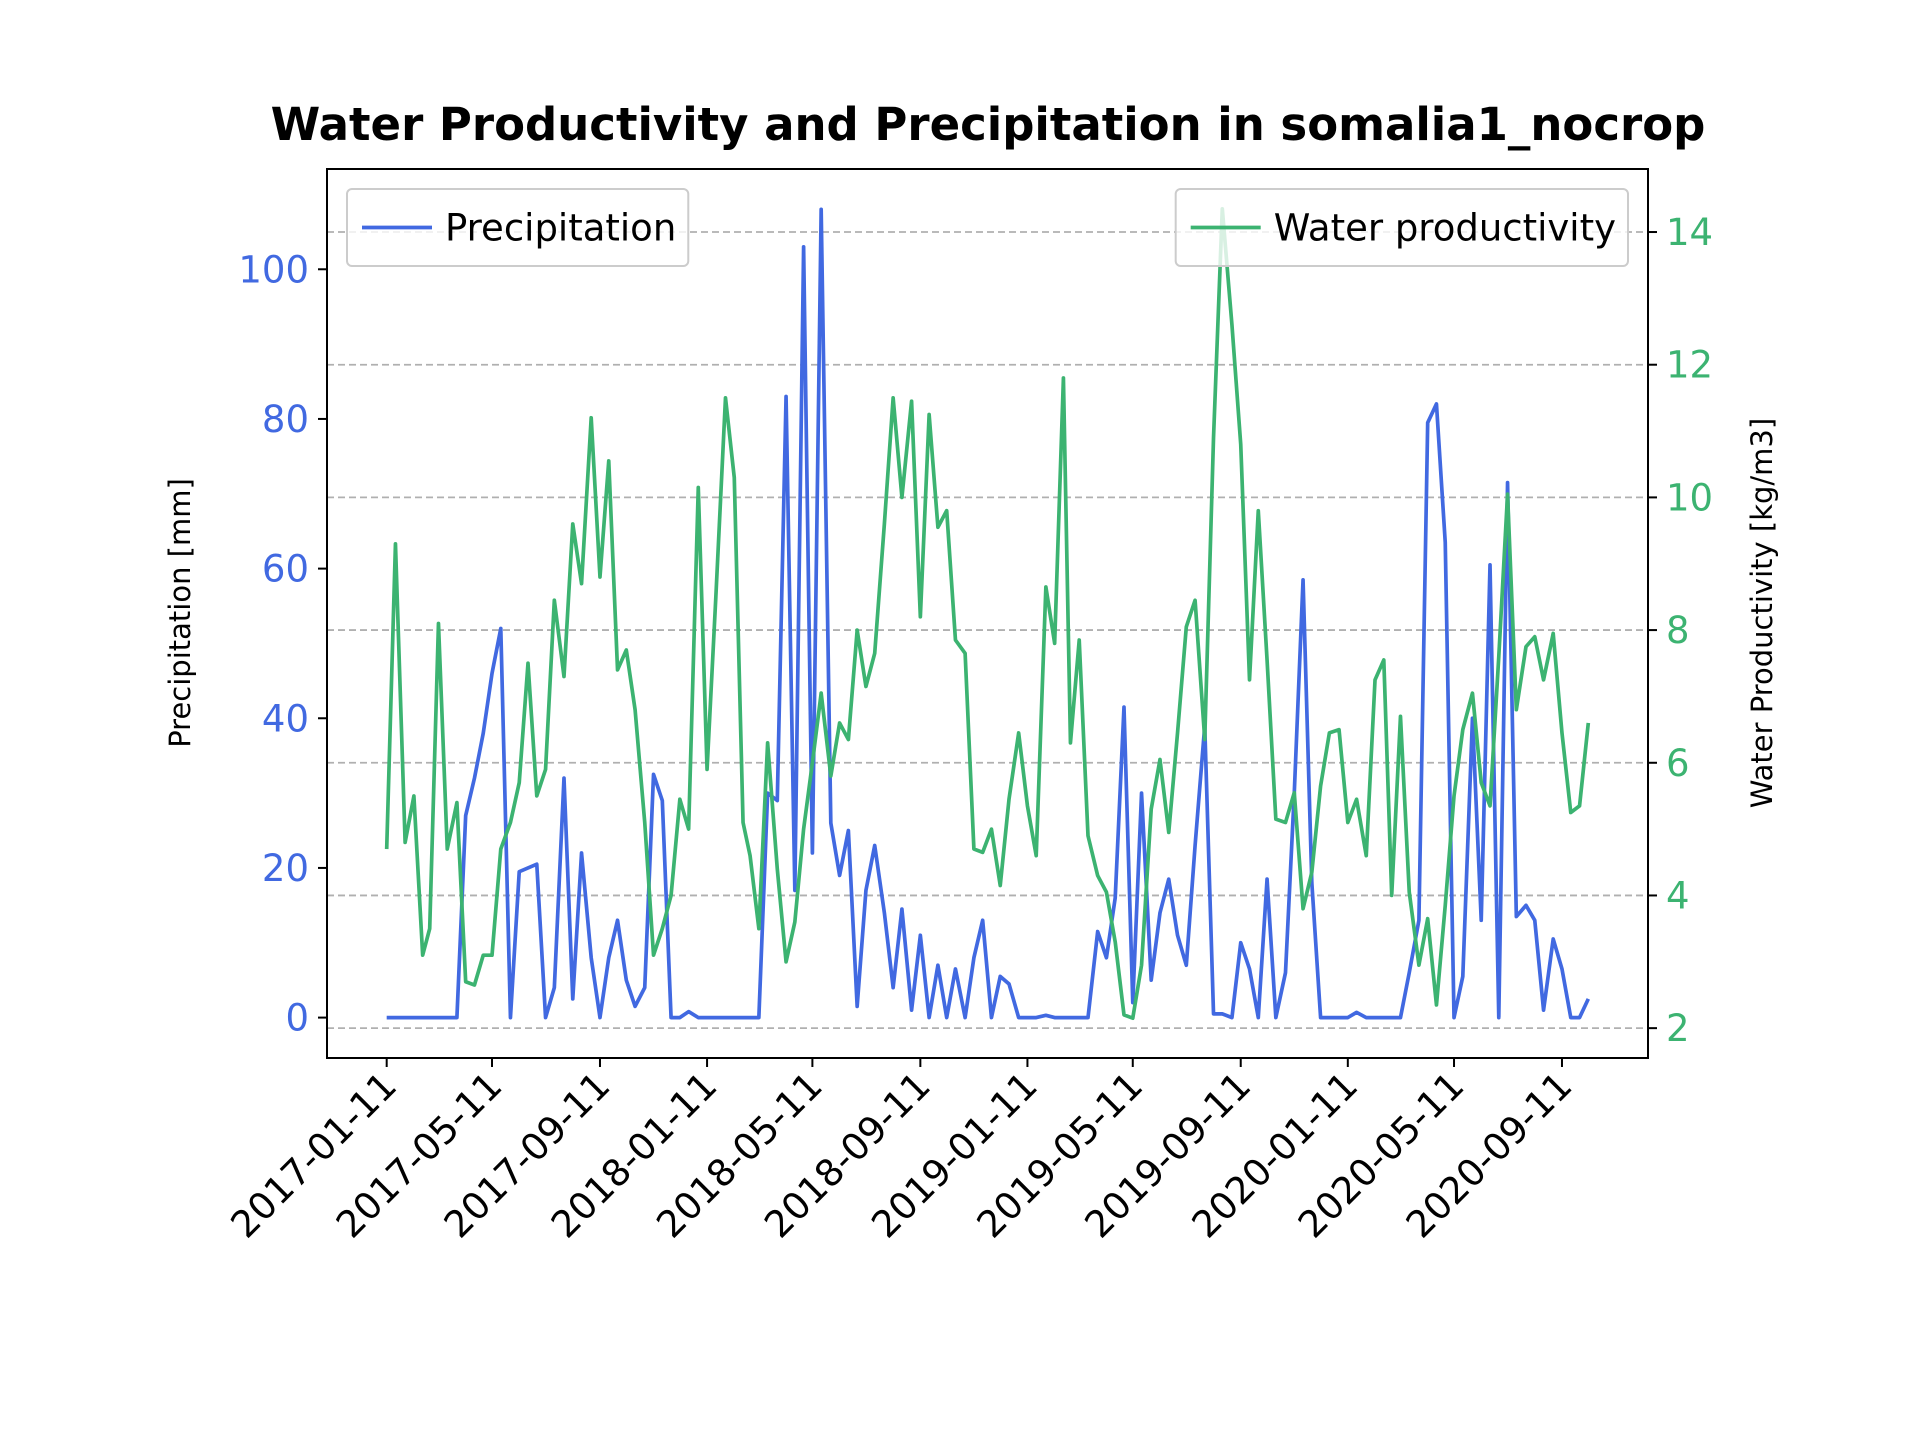 The width and height of the screenshot is (1920, 1440). Describe the element at coordinates (297, 1018) in the screenshot. I see `y-tick-label: 0` at that location.